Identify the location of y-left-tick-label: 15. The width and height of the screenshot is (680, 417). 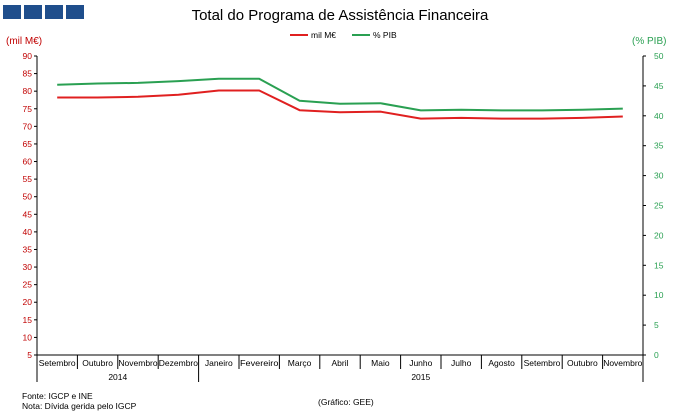
(28, 320).